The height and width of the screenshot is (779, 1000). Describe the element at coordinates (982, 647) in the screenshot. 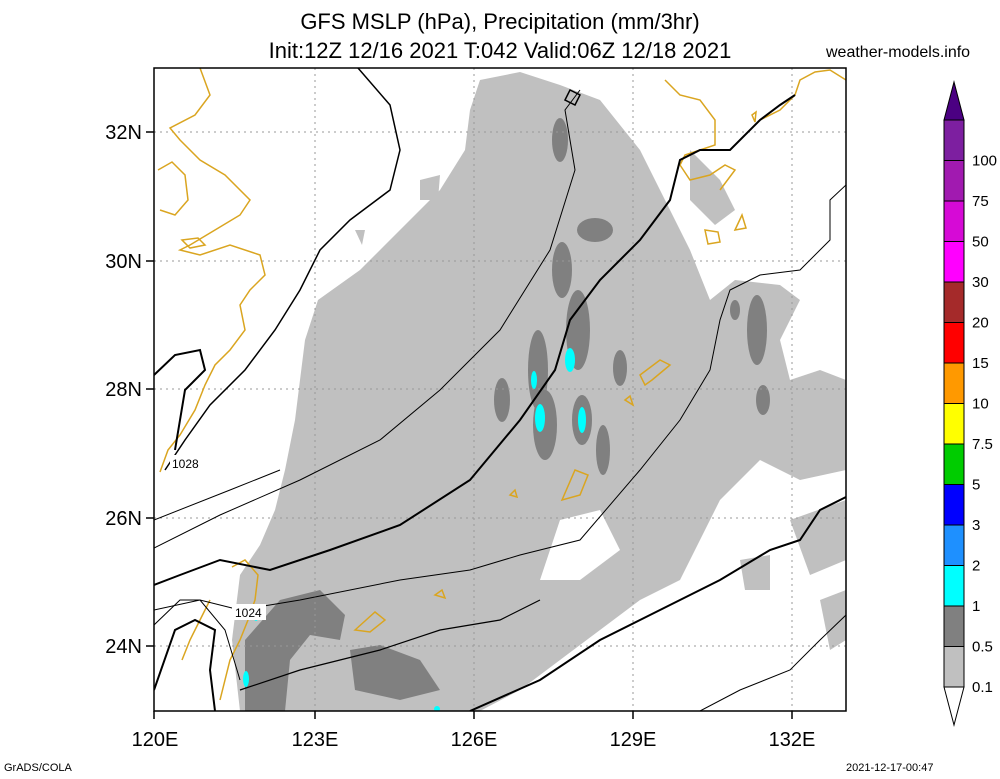

I see `colorbar-label: 0.5` at that location.